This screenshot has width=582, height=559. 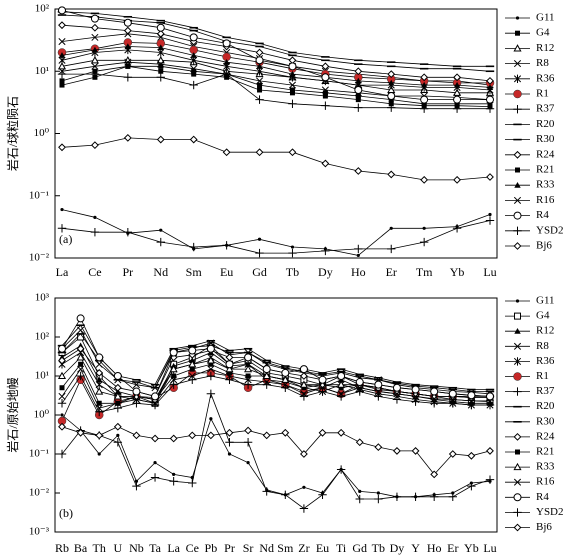 I want to click on legend-label: G11, so click(x=545, y=301).